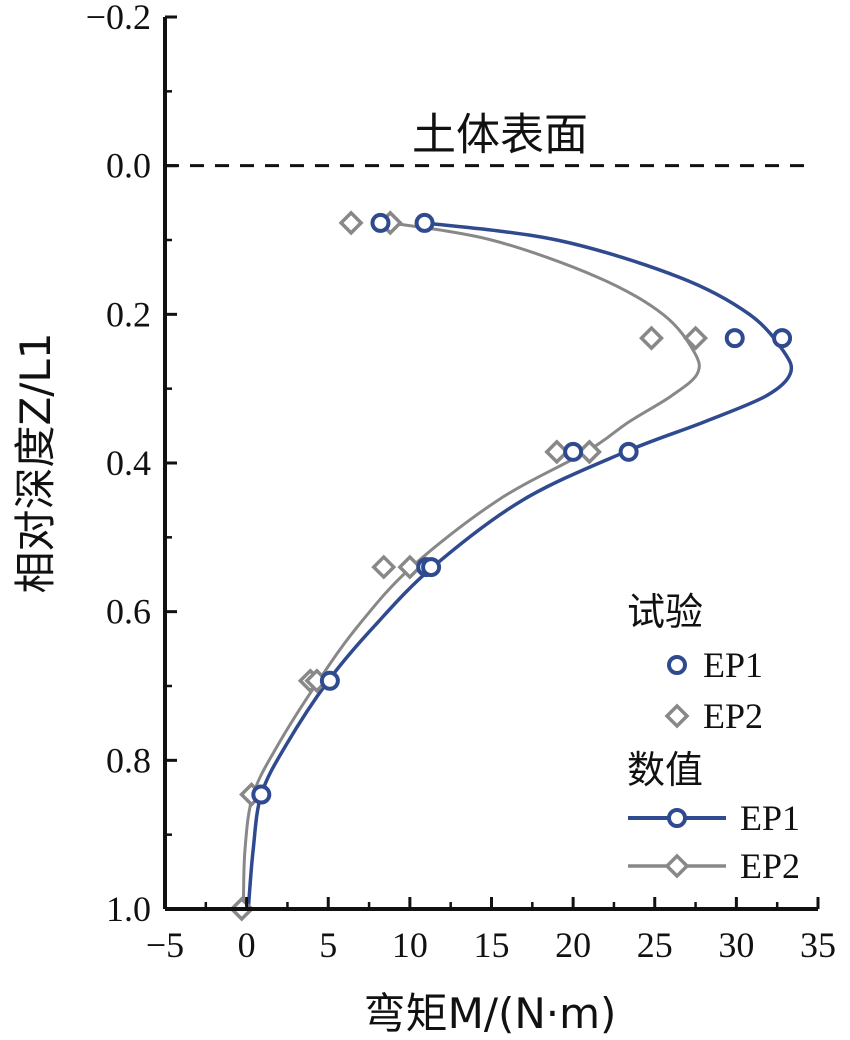 This screenshot has height=1040, width=850. I want to click on legend-ep2-experimental-marker, so click(677, 716).